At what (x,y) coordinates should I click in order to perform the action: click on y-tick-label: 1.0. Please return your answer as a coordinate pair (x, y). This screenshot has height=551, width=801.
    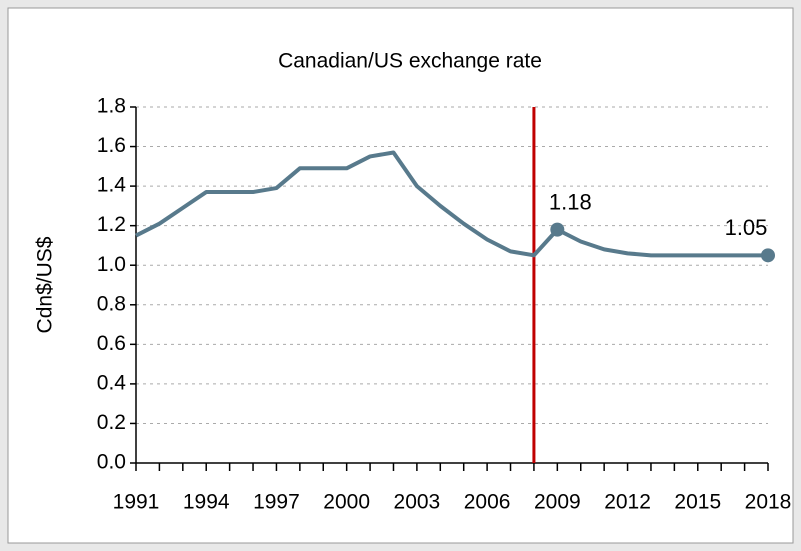
    Looking at the image, I should click on (111, 264).